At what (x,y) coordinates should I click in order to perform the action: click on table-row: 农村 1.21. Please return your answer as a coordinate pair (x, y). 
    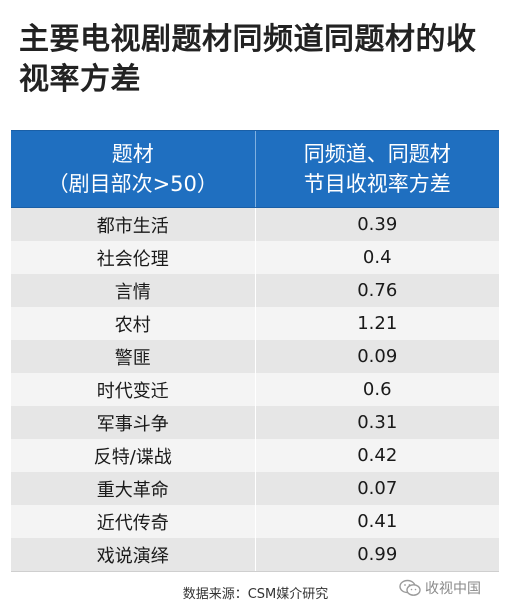
    Looking at the image, I should click on (255, 323).